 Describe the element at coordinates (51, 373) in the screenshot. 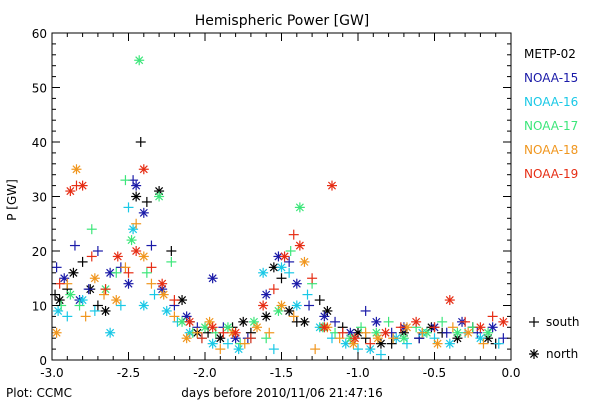

I see `x-tick-label: -3.0` at that location.